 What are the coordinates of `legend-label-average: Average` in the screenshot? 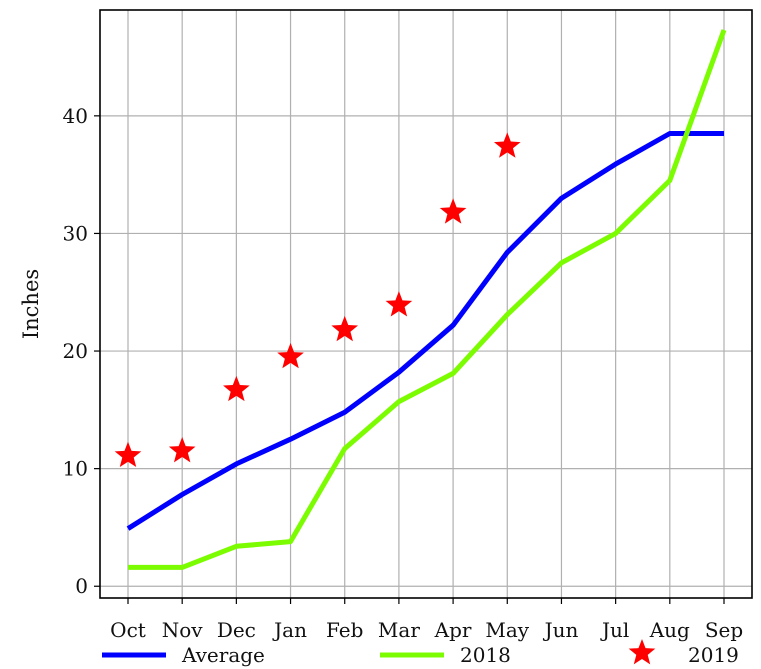 It's located at (223, 655).